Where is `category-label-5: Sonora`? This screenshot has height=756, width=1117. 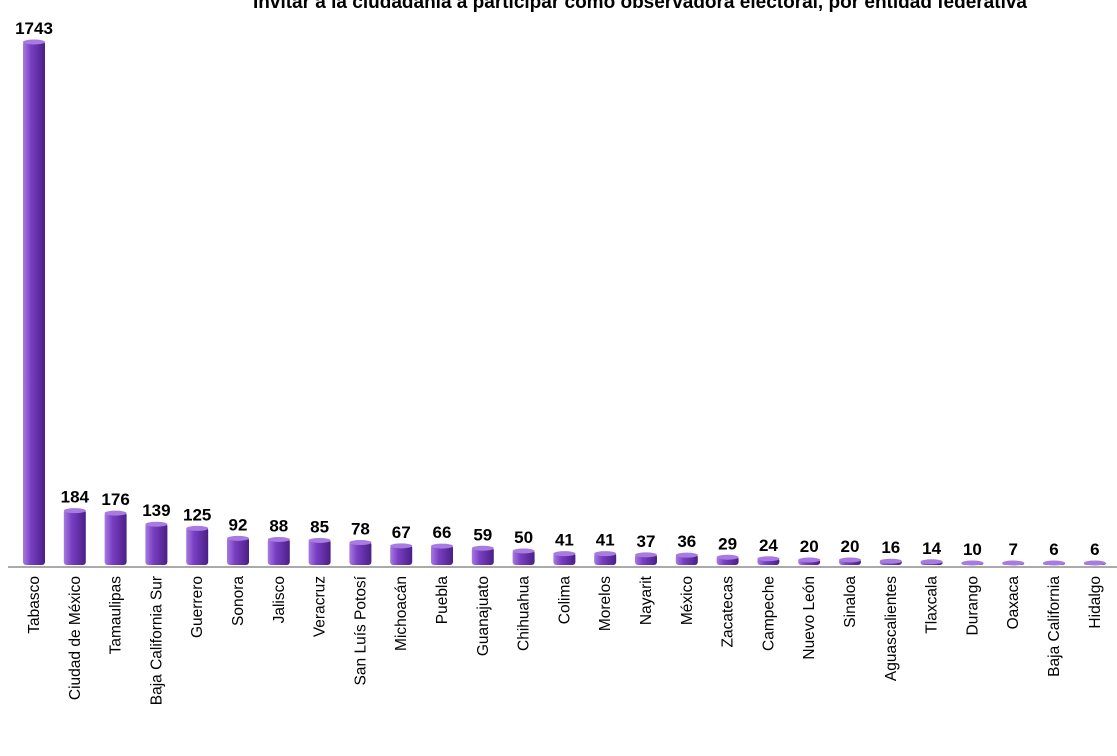 category-label-5: Sonora is located at coordinates (238, 601).